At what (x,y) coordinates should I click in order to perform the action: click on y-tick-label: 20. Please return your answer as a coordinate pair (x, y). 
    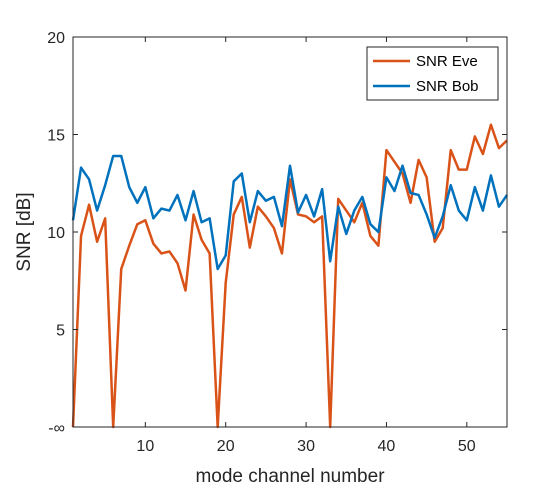
    Looking at the image, I should click on (56, 38).